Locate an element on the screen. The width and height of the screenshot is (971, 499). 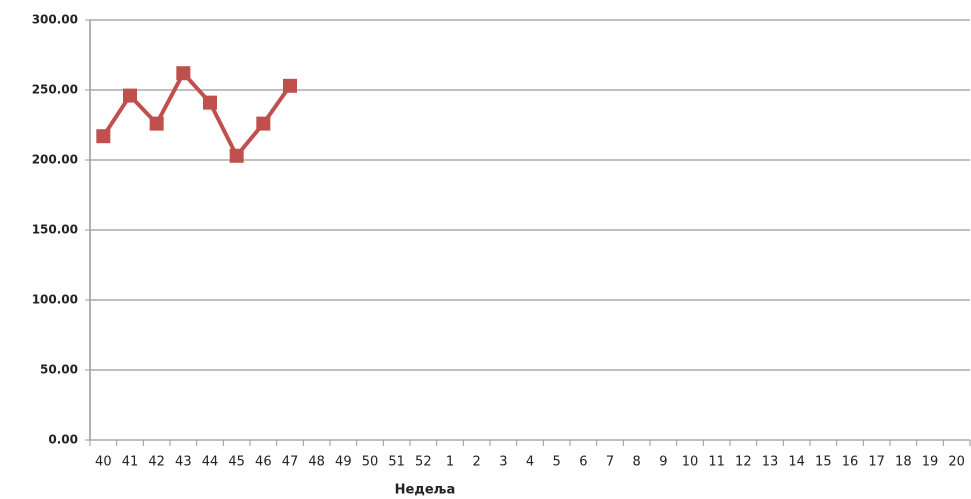
x-tick-label: 52 is located at coordinates (423, 462).